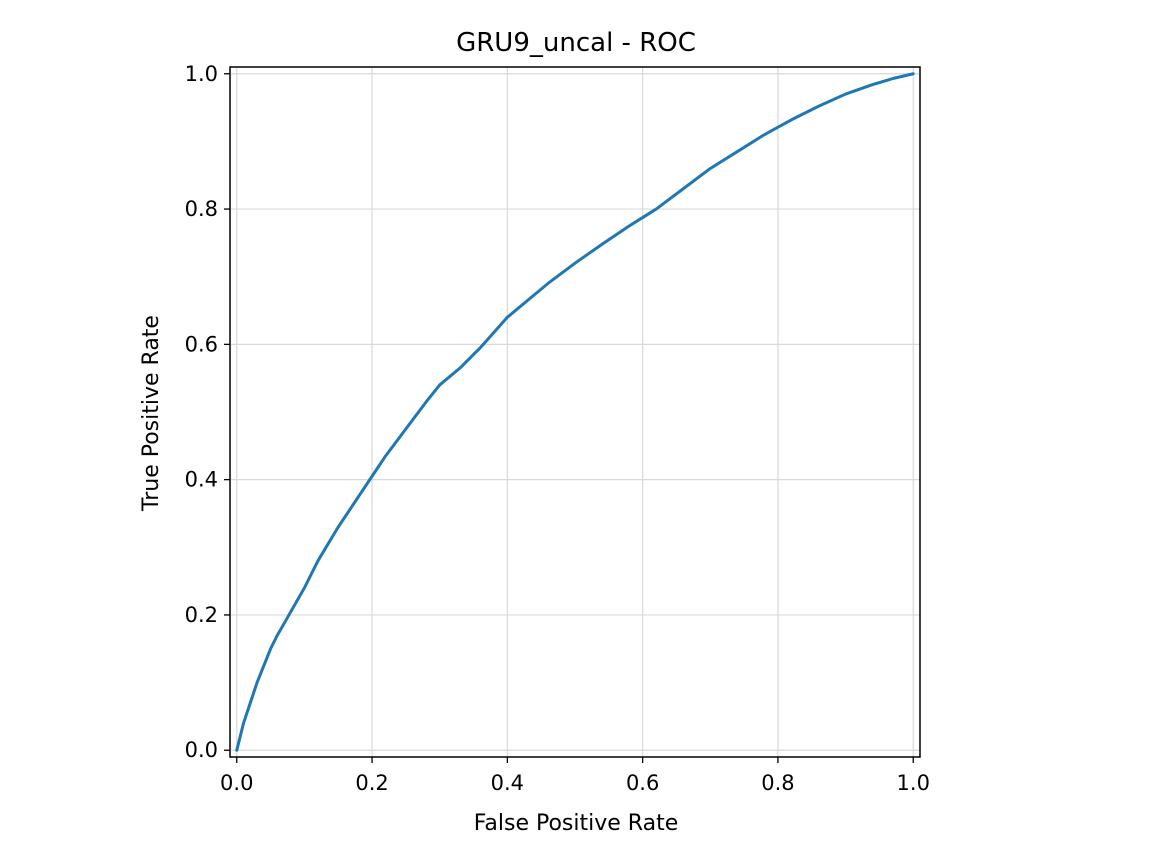  What do you see at coordinates (201, 344) in the screenshot?
I see `y-tick-label: 0.6` at bounding box center [201, 344].